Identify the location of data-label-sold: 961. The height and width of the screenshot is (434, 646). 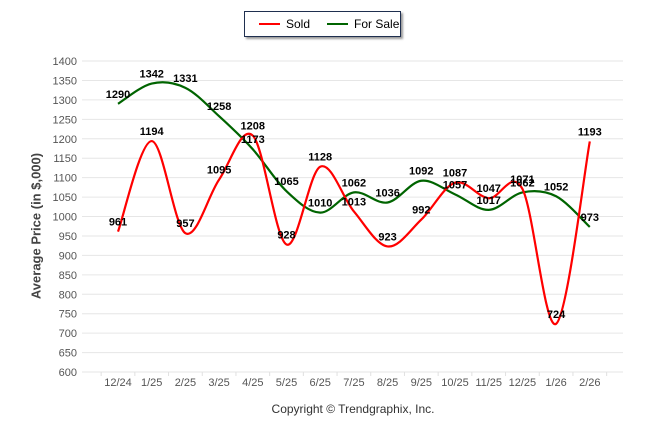
(118, 223).